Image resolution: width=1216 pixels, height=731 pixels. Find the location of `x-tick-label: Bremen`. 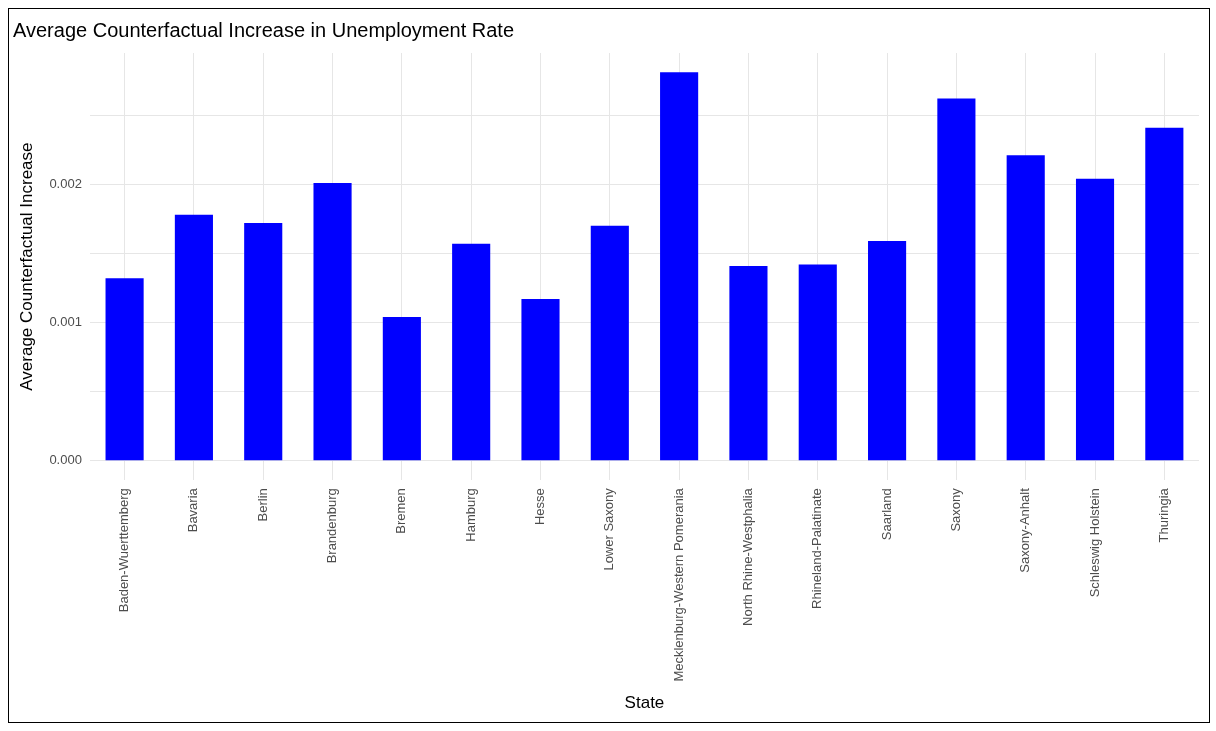

x-tick-label: Bremen is located at coordinates (401, 511).